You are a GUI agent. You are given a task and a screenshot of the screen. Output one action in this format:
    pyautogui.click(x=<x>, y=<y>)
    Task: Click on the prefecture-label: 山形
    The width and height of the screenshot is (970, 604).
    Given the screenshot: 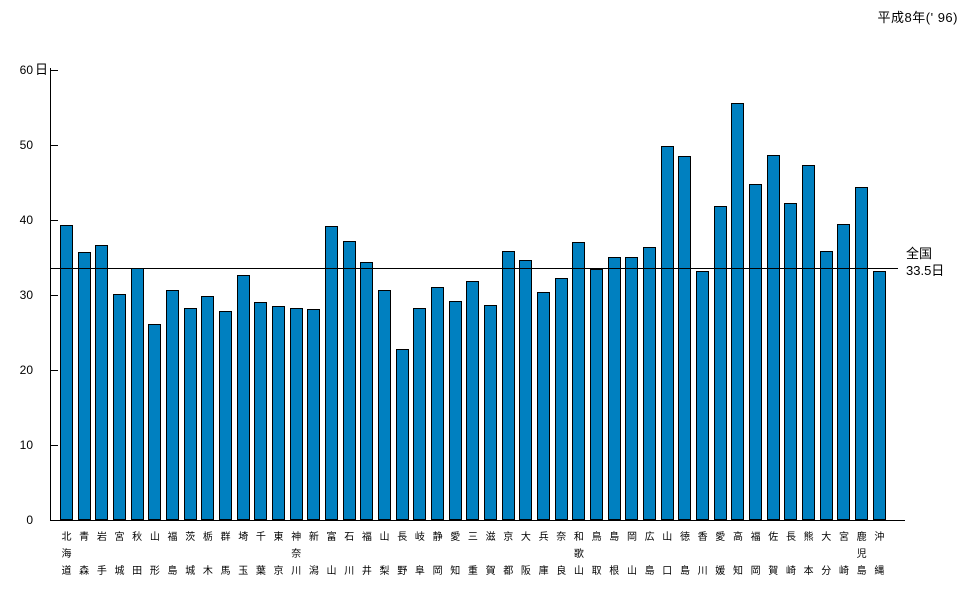 What is the action you would take?
    pyautogui.click(x=154, y=554)
    